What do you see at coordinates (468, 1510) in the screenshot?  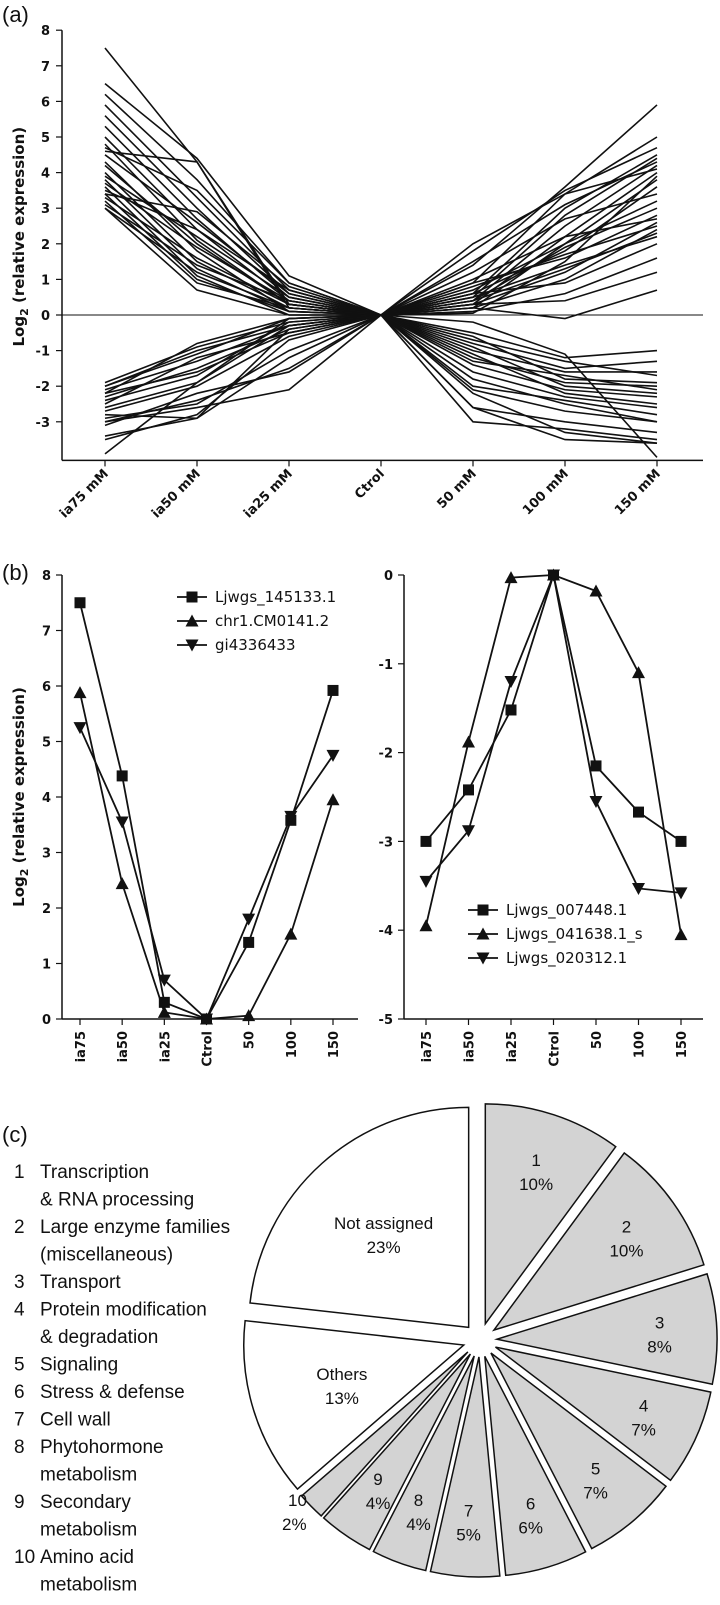 I see `slice-label: 7` at bounding box center [468, 1510].